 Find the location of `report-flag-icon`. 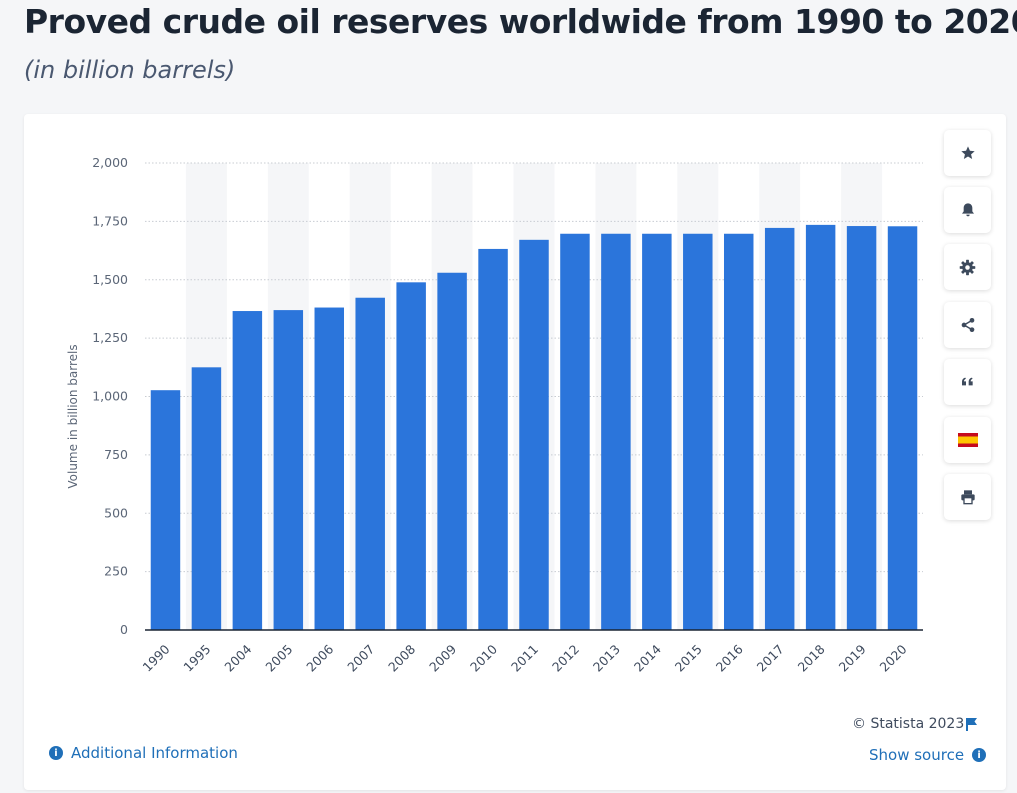

report-flag-icon is located at coordinates (971, 727).